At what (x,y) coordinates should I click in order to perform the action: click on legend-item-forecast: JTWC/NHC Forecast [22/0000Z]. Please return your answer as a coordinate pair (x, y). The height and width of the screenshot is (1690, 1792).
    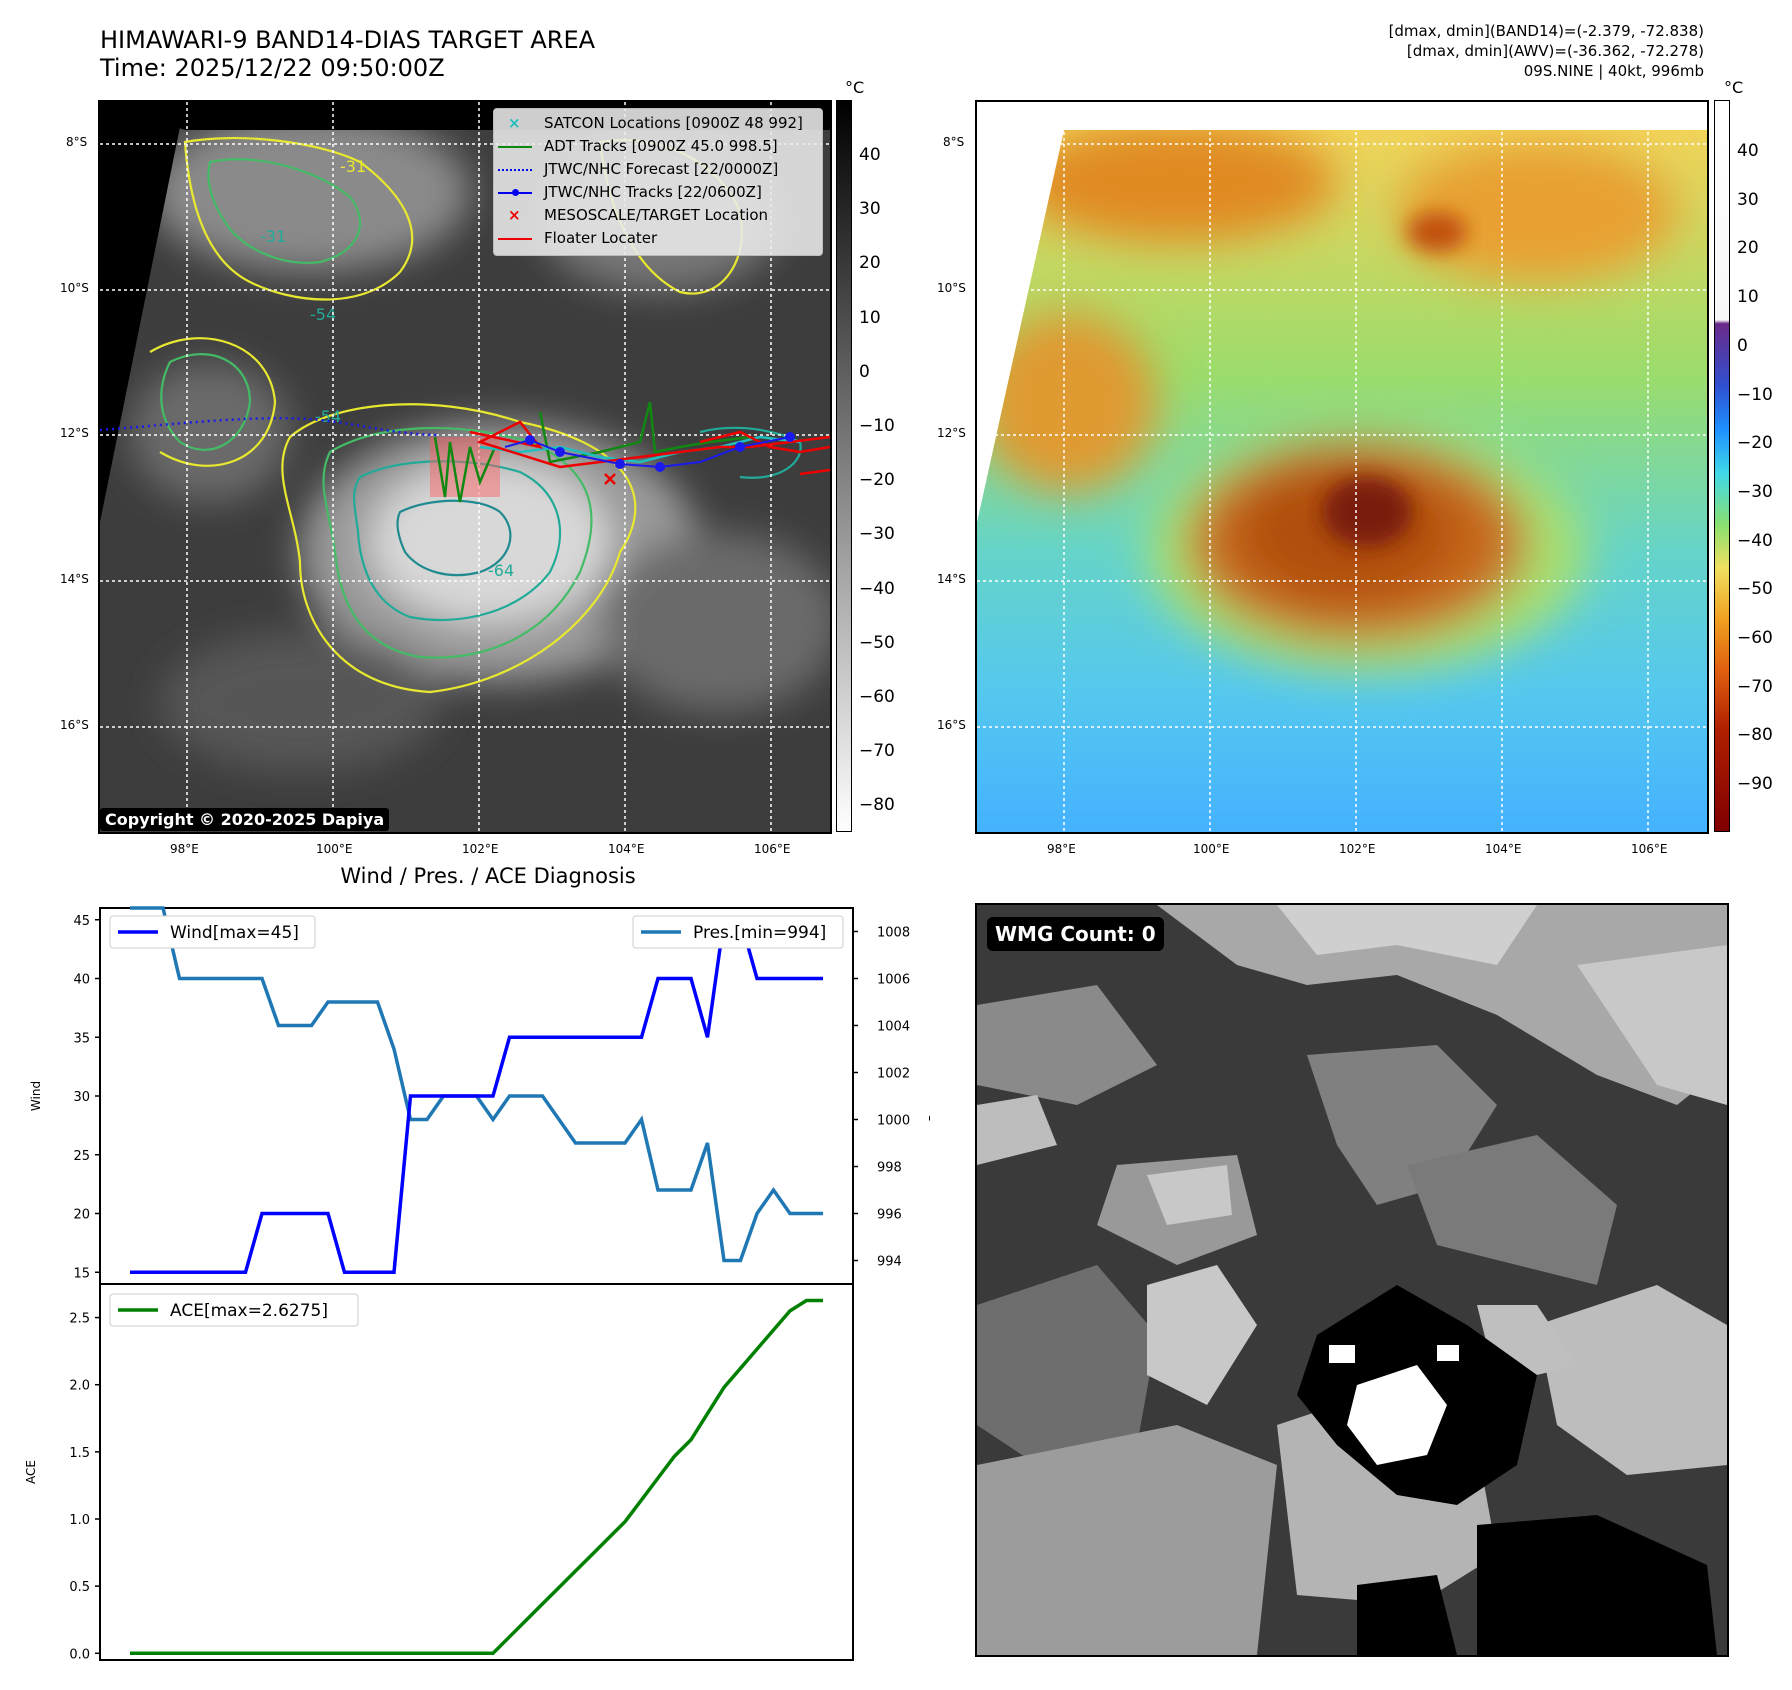
    Looking at the image, I should click on (658, 169).